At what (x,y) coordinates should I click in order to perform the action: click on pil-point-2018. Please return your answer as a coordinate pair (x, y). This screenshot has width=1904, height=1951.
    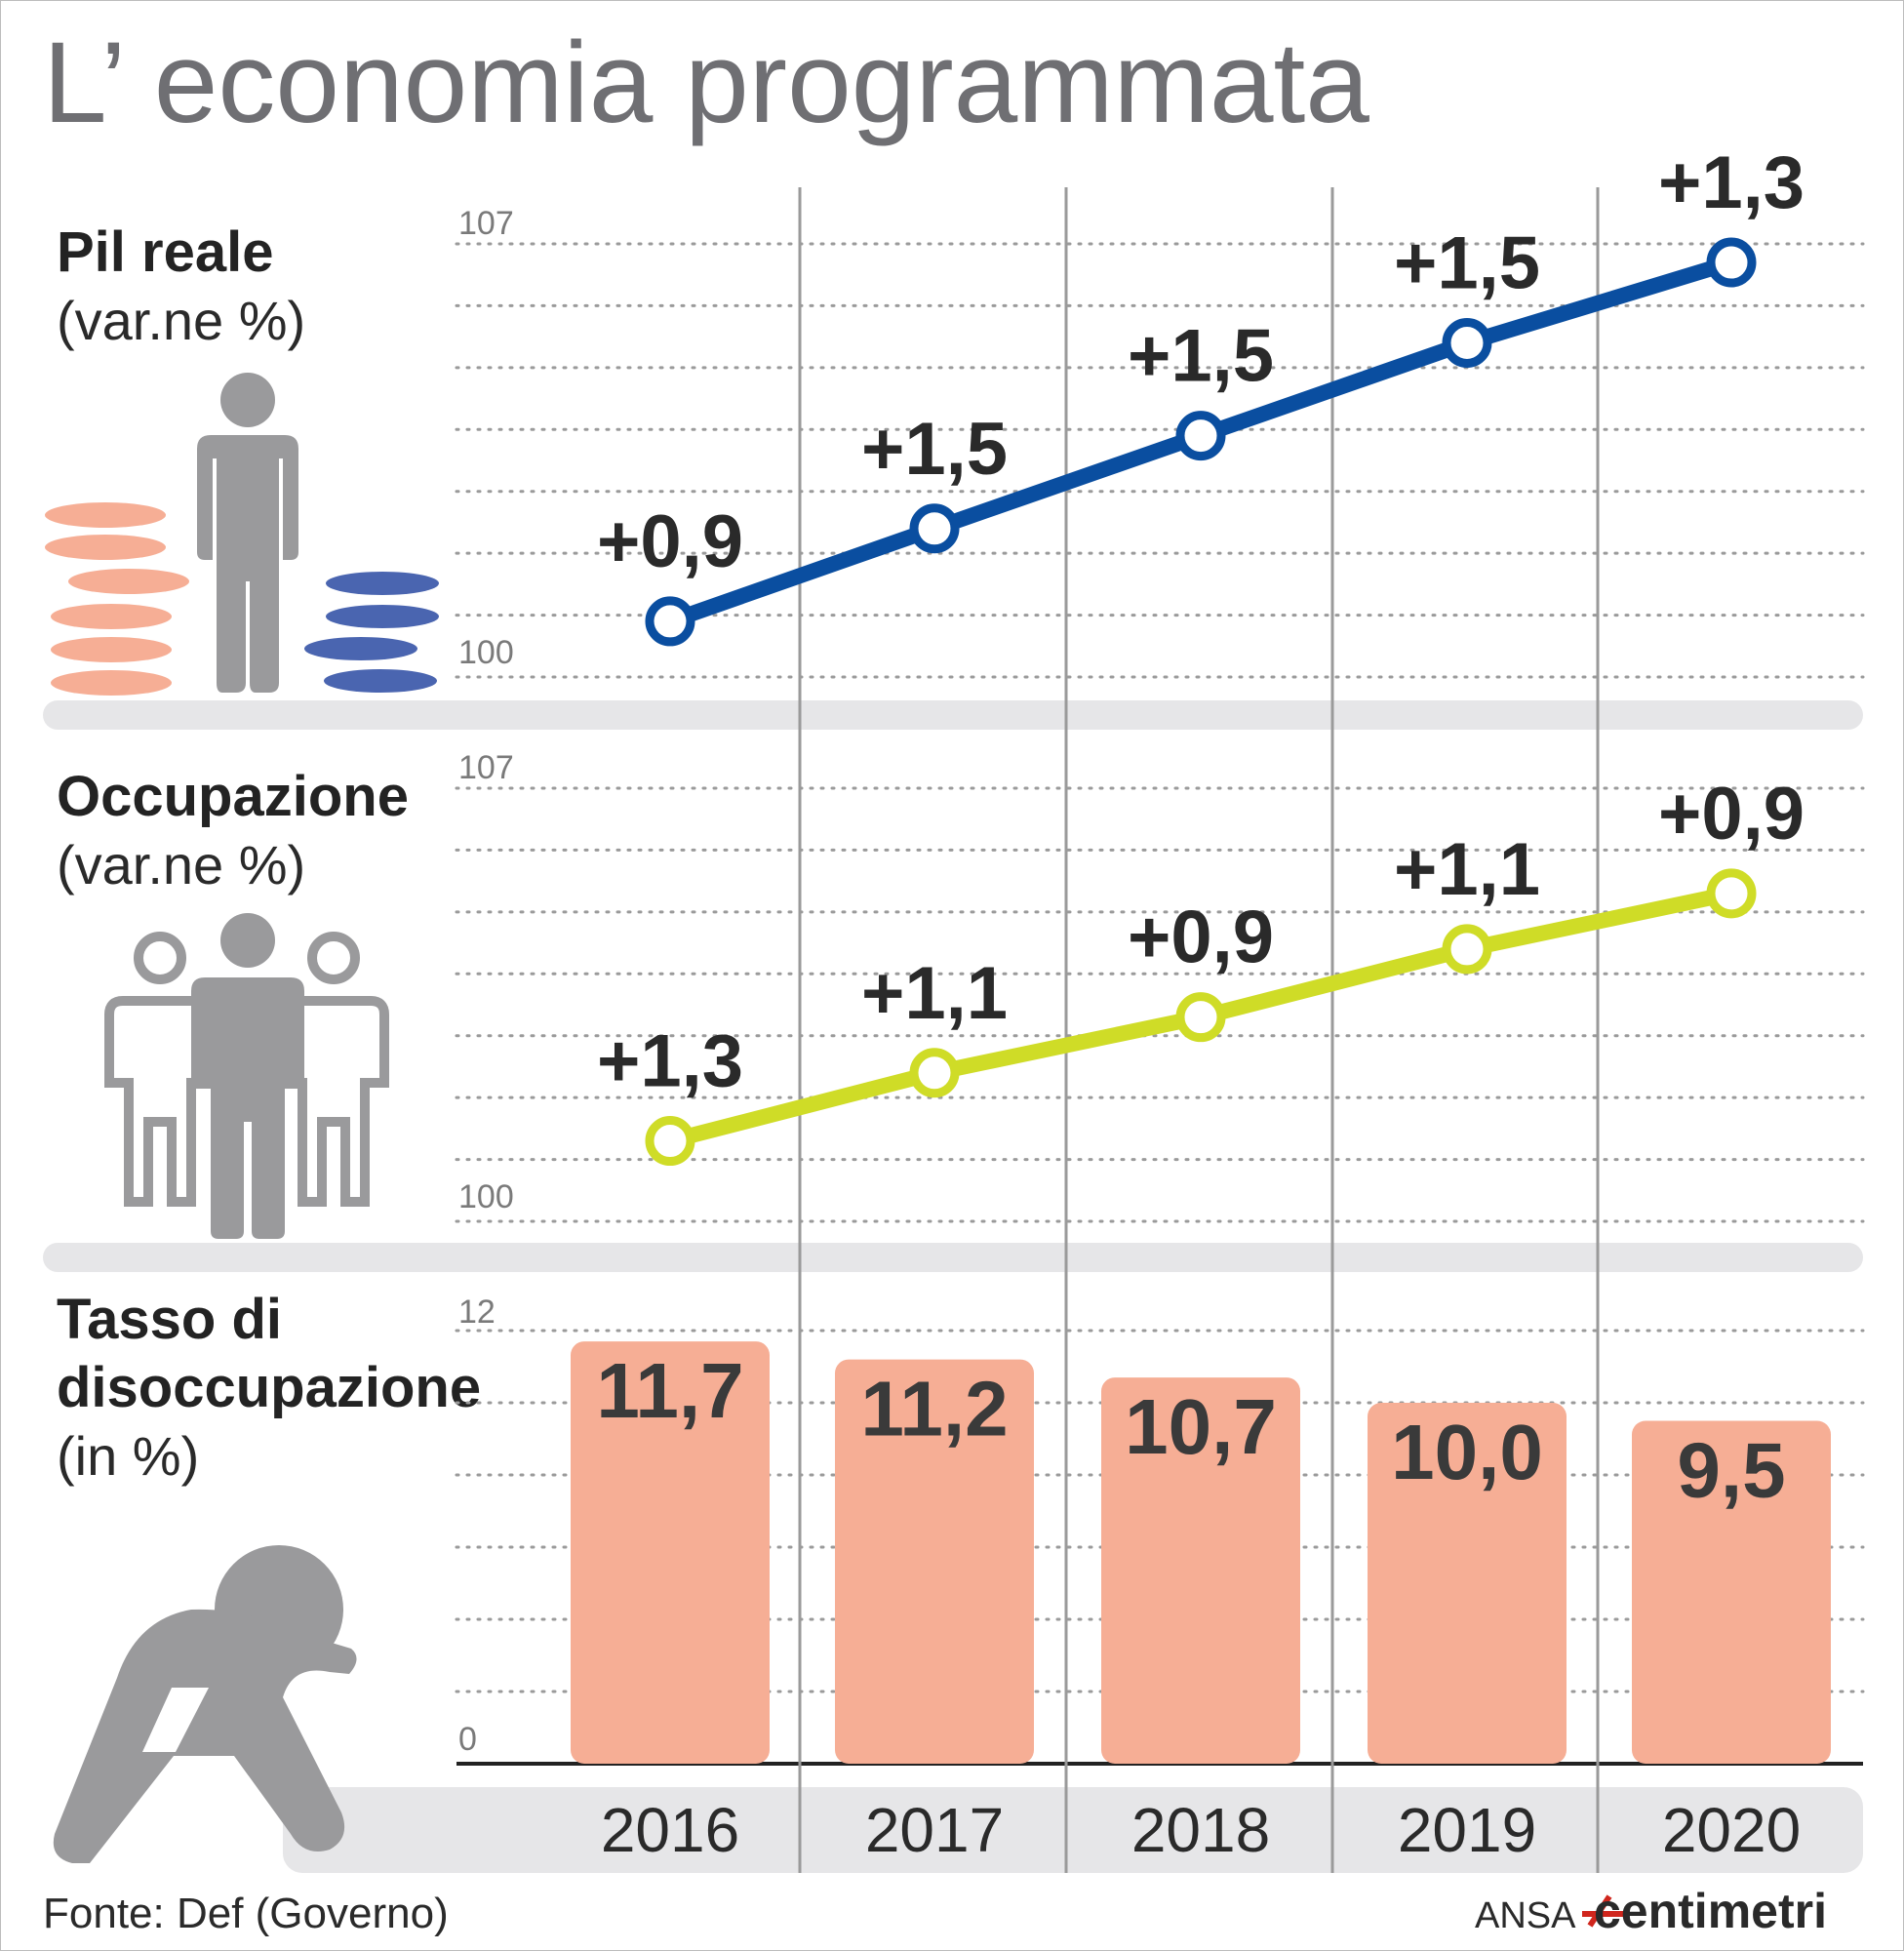
    Looking at the image, I should click on (1200, 436).